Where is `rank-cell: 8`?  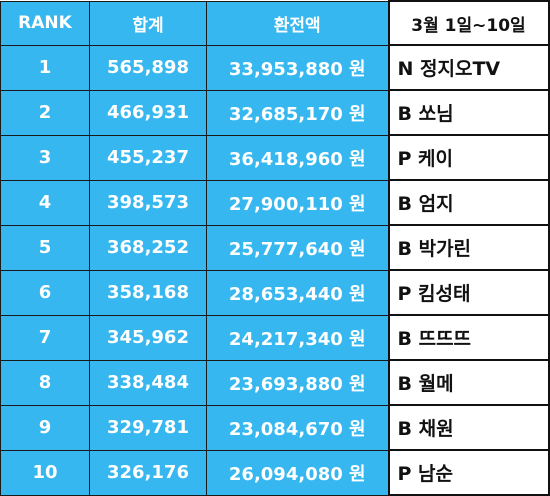
rank-cell: 8 is located at coordinates (45, 382).